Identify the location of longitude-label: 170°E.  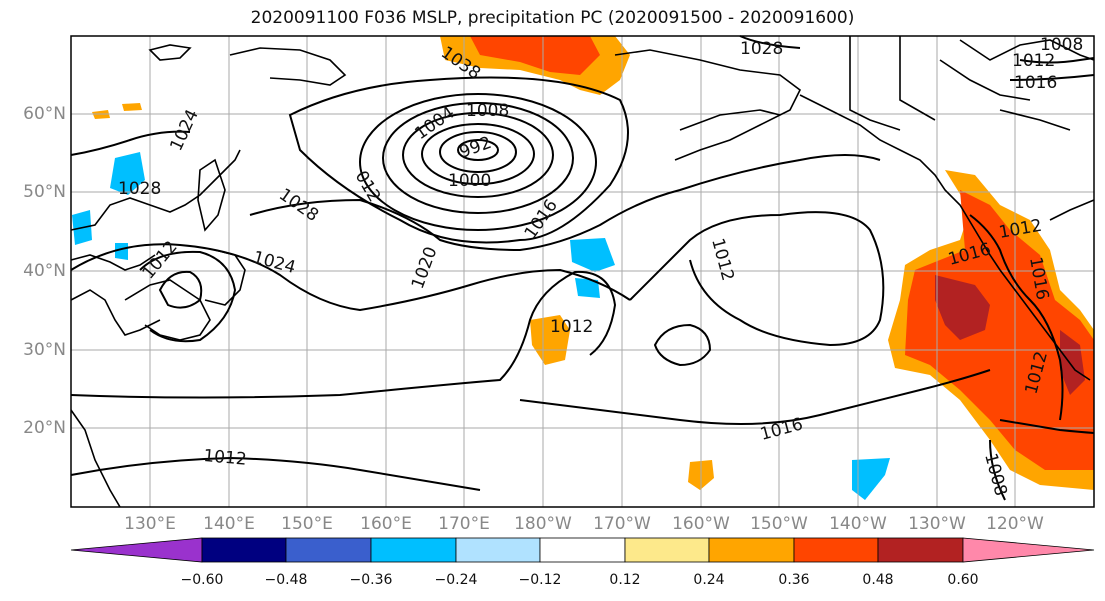
(464, 524).